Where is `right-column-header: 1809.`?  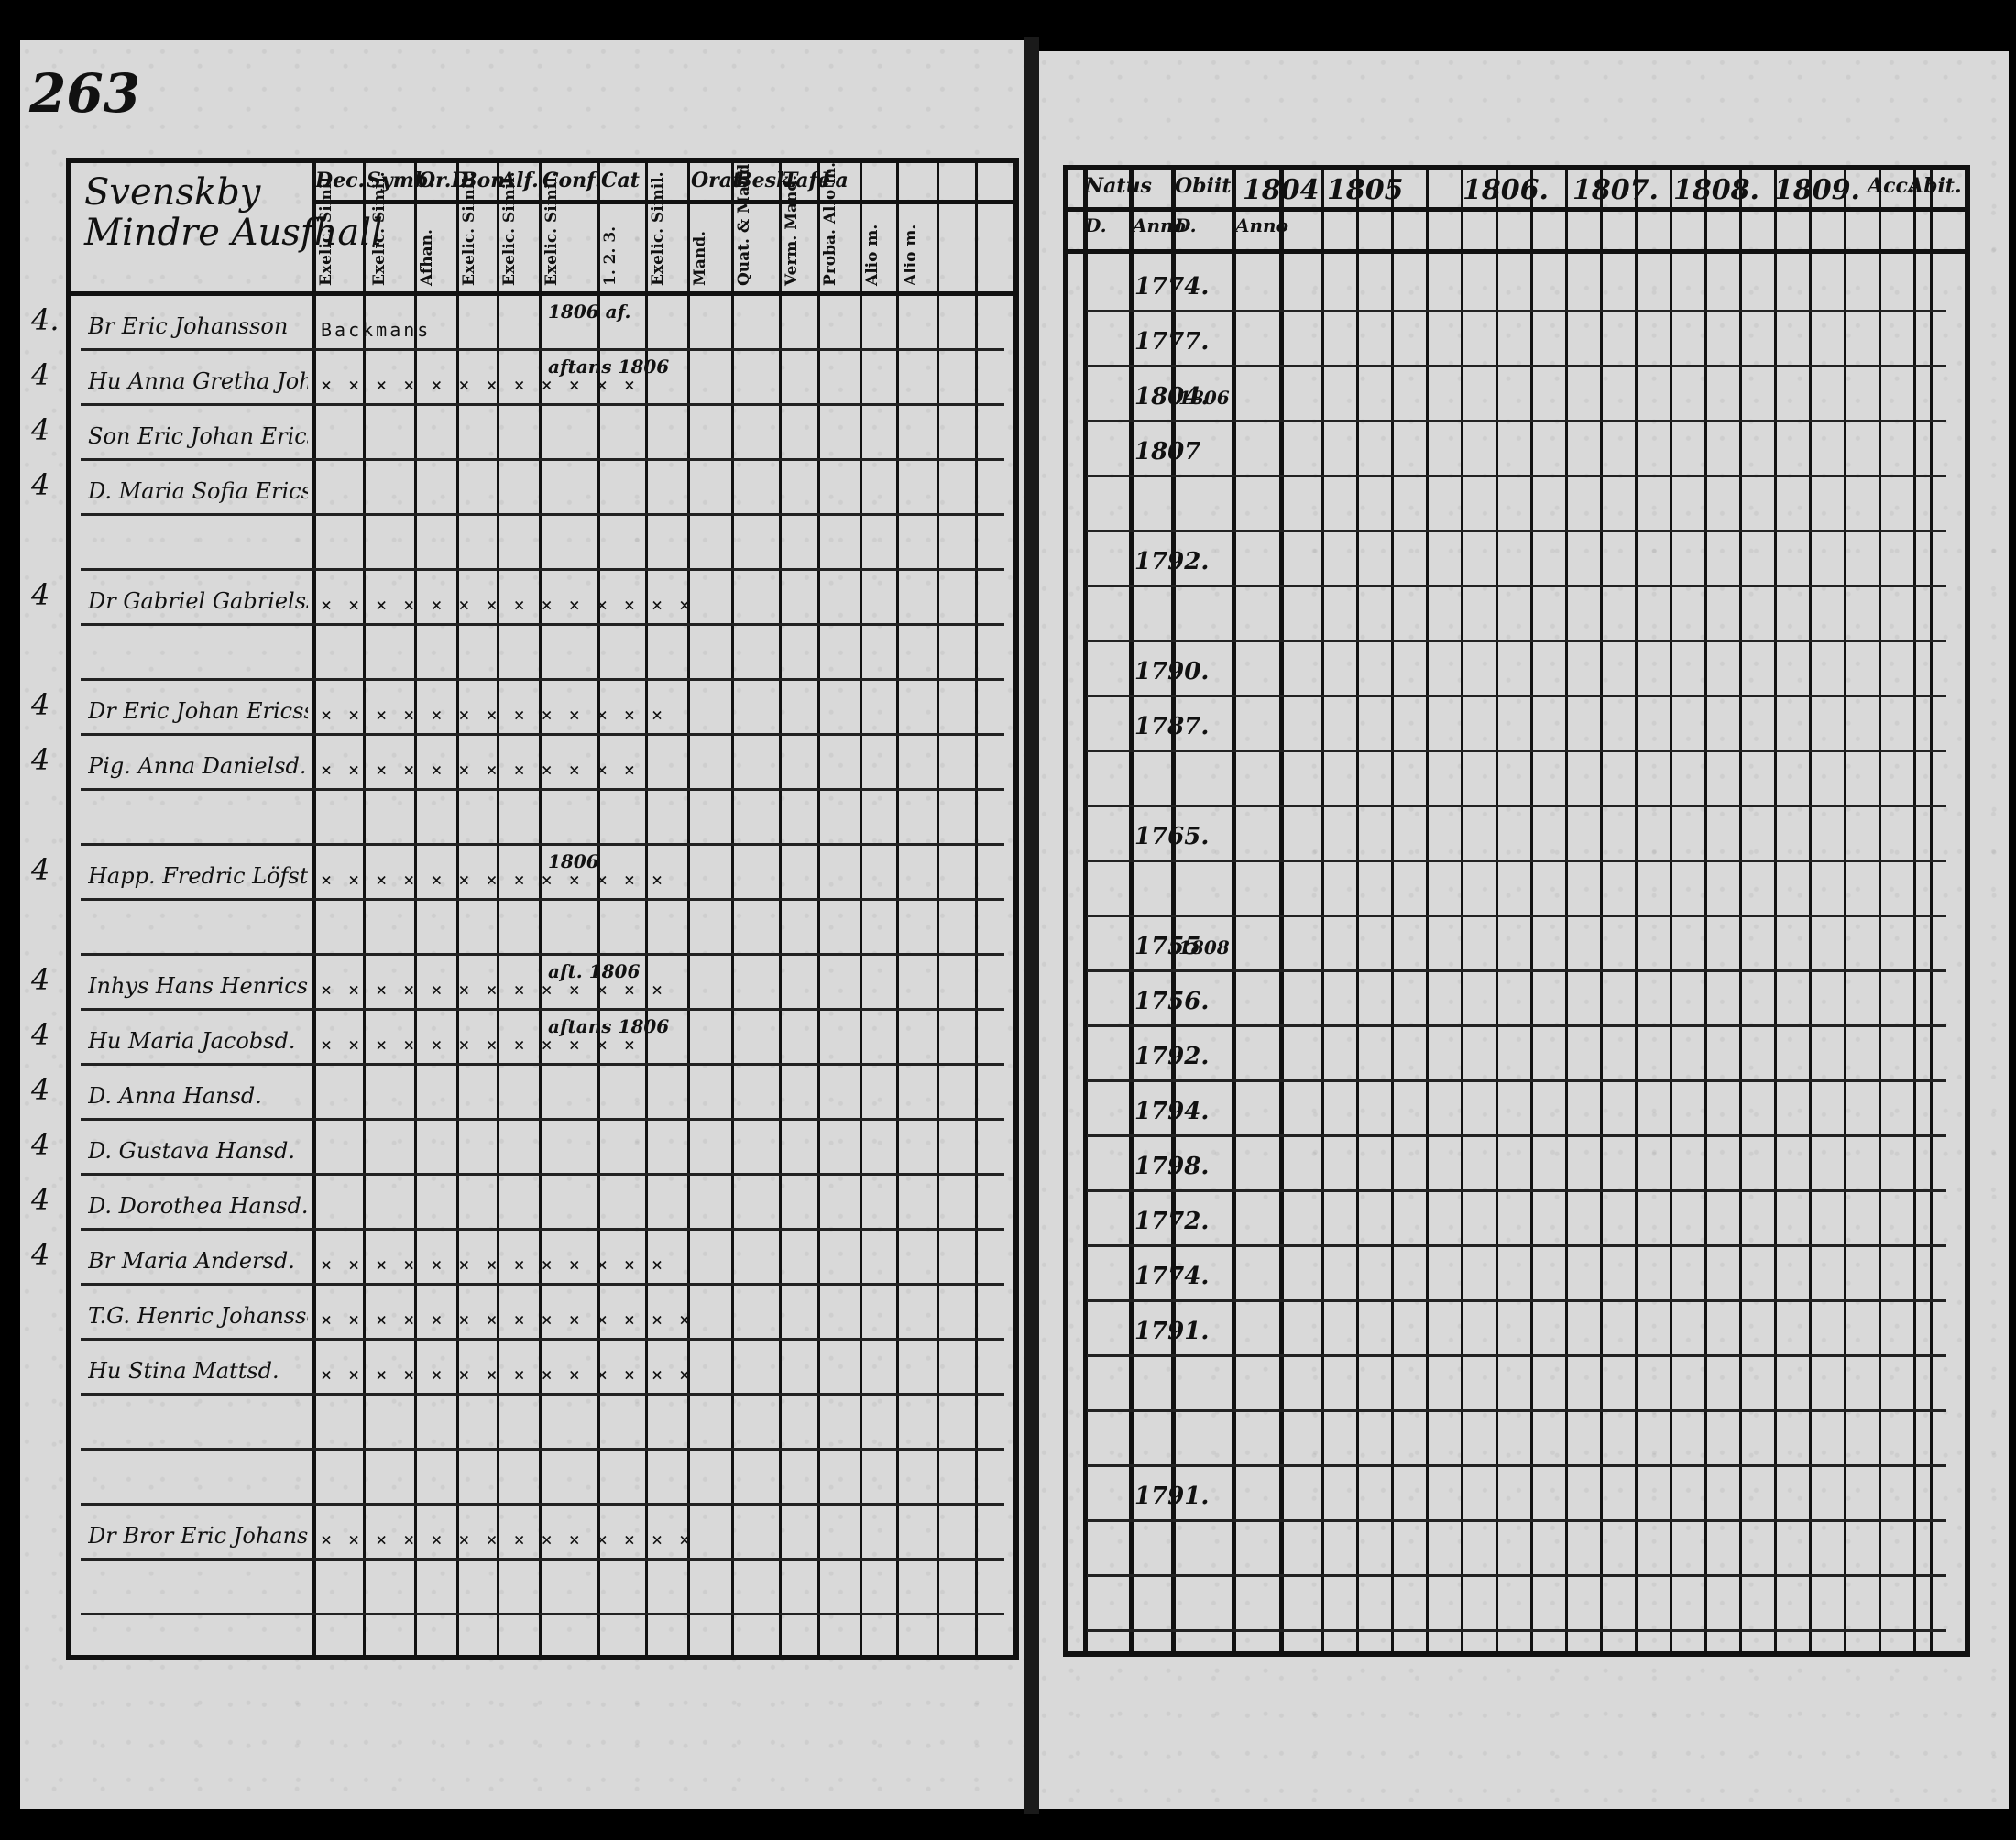
right-column-header: 1809. is located at coordinates (1817, 190).